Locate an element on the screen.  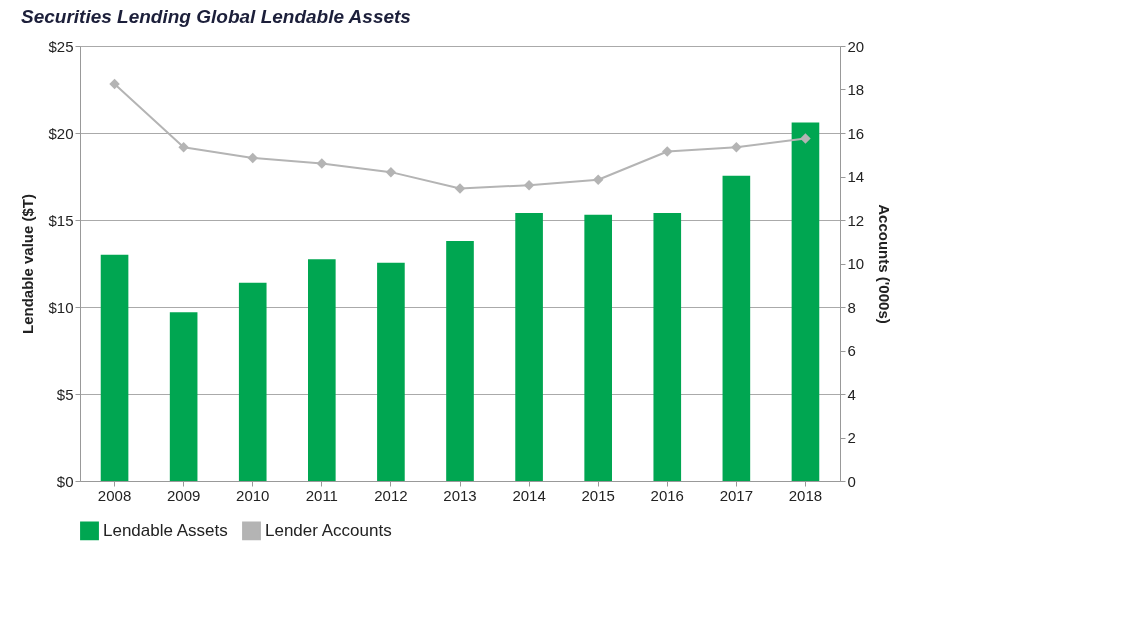
chart-title: Securities Lending Global Lendable Assets is located at coordinates (215, 16).